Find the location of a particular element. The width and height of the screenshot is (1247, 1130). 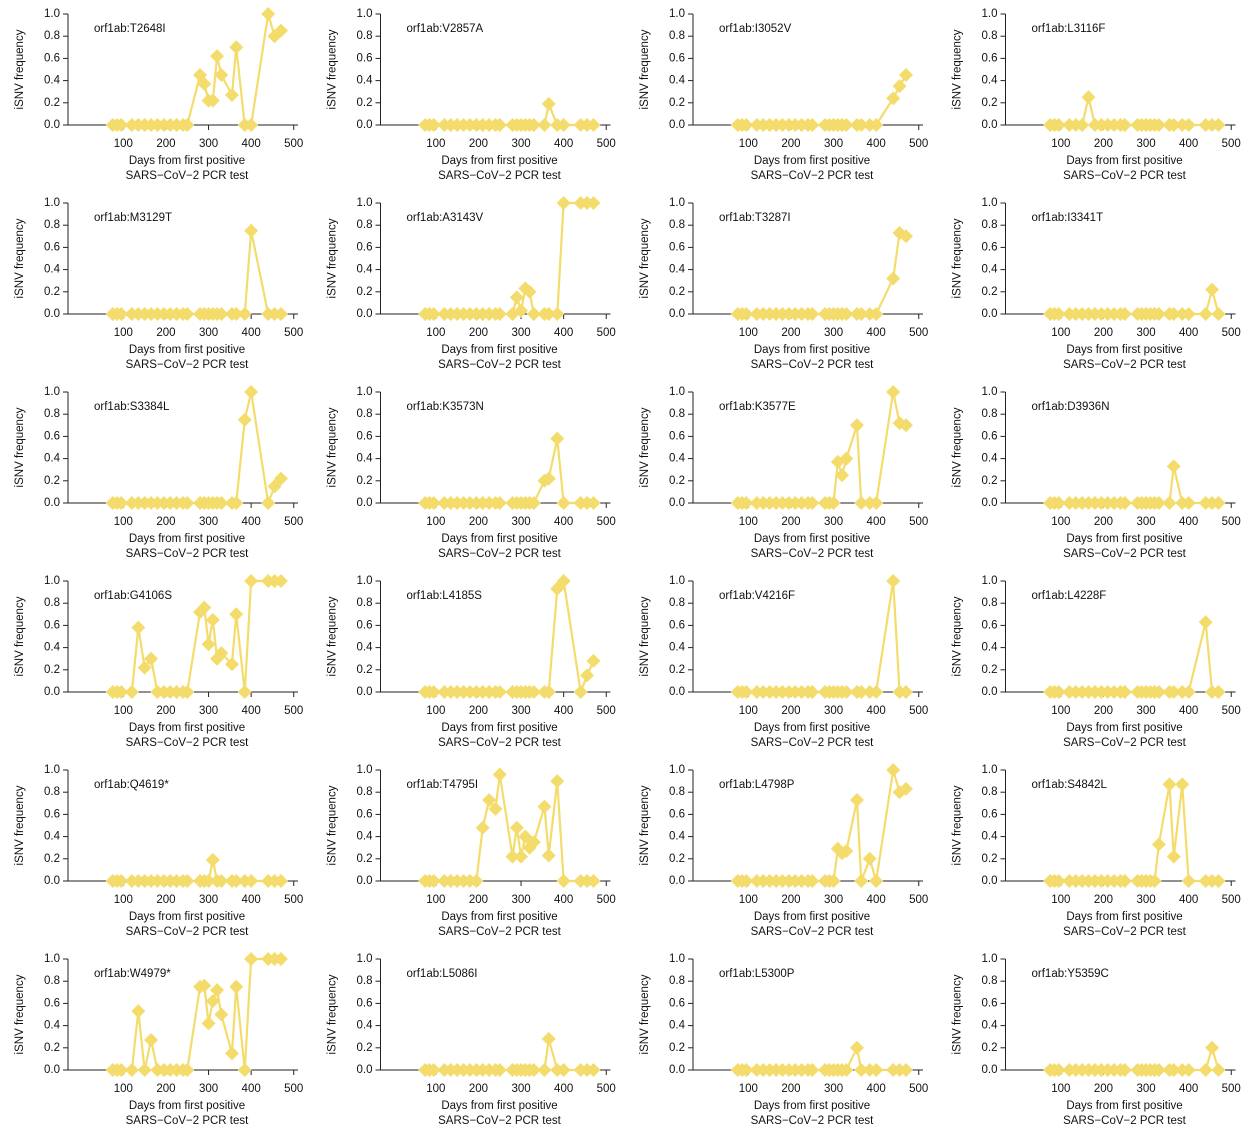

panel-title: orf1ab:L4798P is located at coordinates (757, 785).